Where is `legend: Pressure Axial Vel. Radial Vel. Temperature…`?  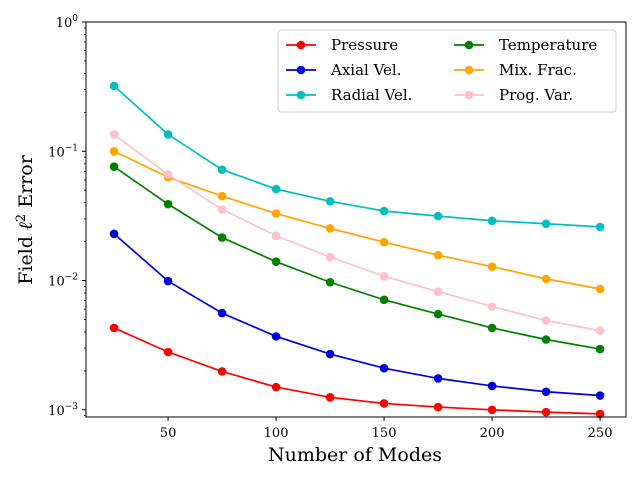
legend: Pressure Axial Vel. Radial Vel. Temperature… is located at coordinates (447, 71).